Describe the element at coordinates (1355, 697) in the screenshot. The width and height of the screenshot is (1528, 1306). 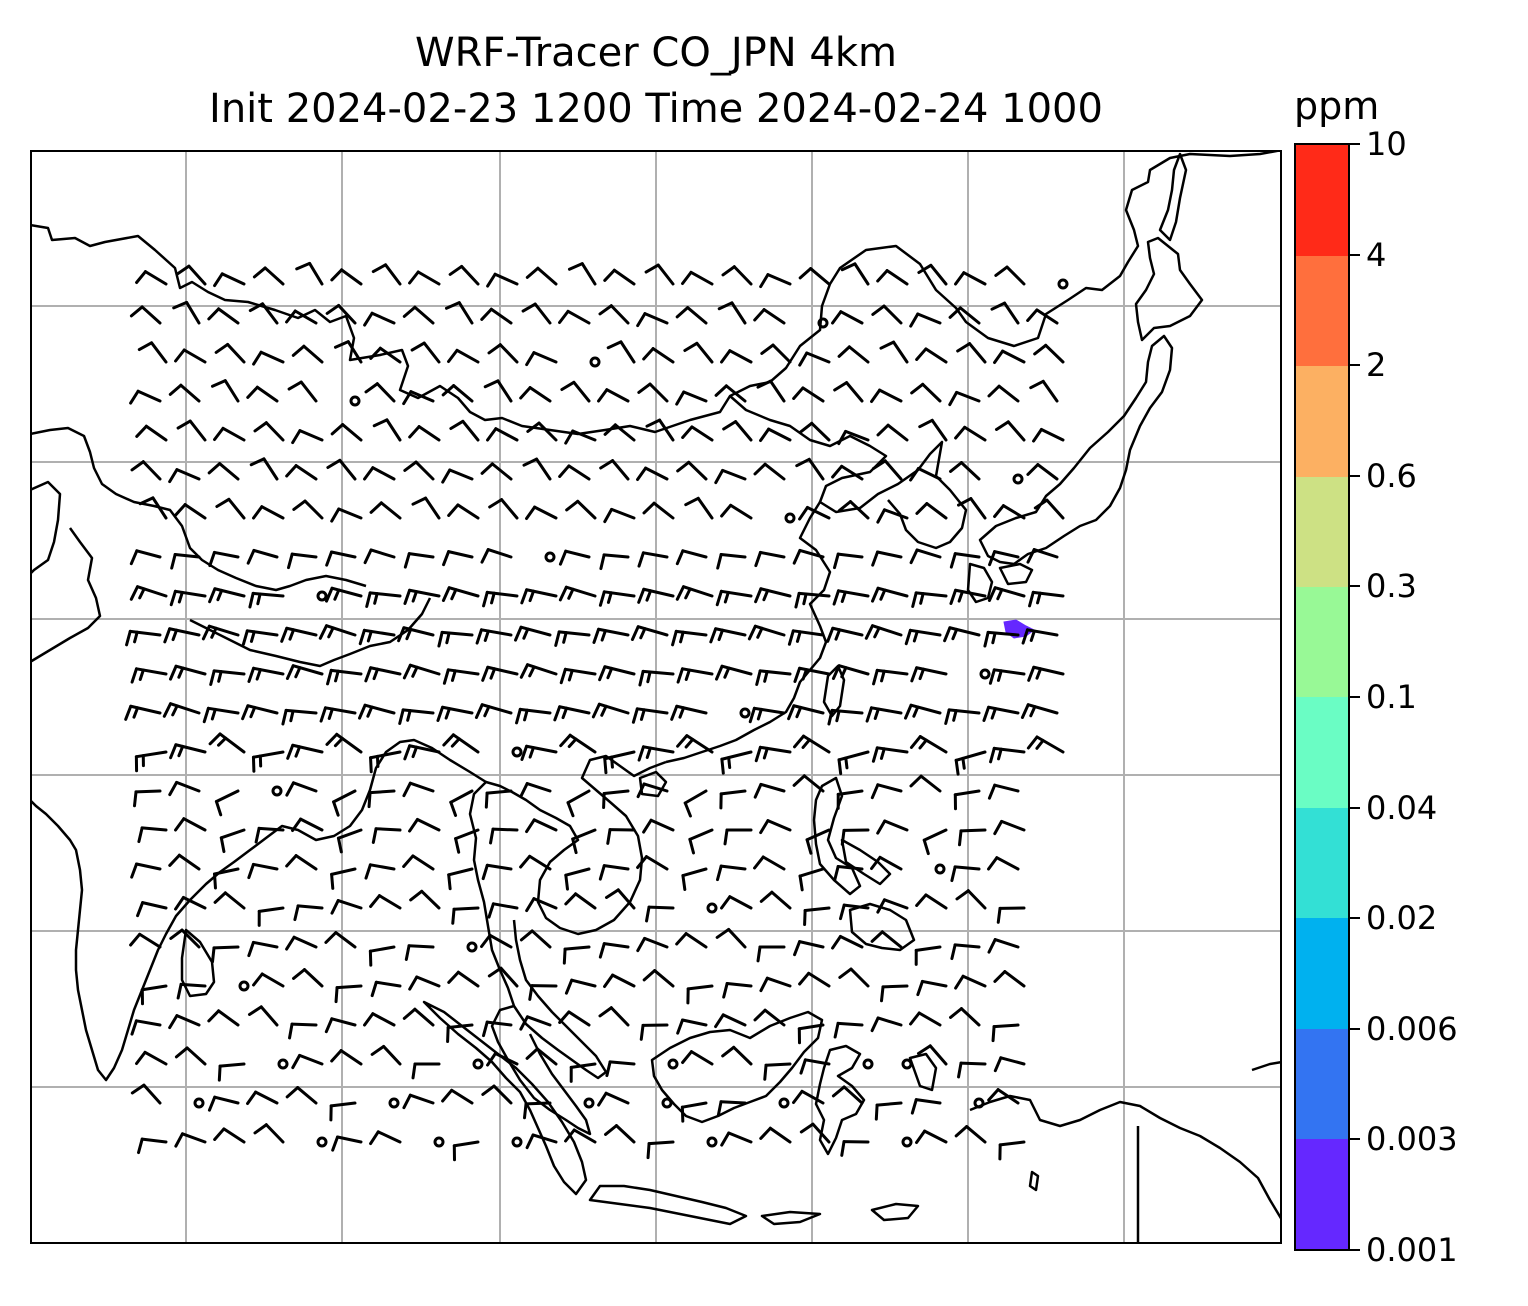
I see `colorbar-tick` at that location.